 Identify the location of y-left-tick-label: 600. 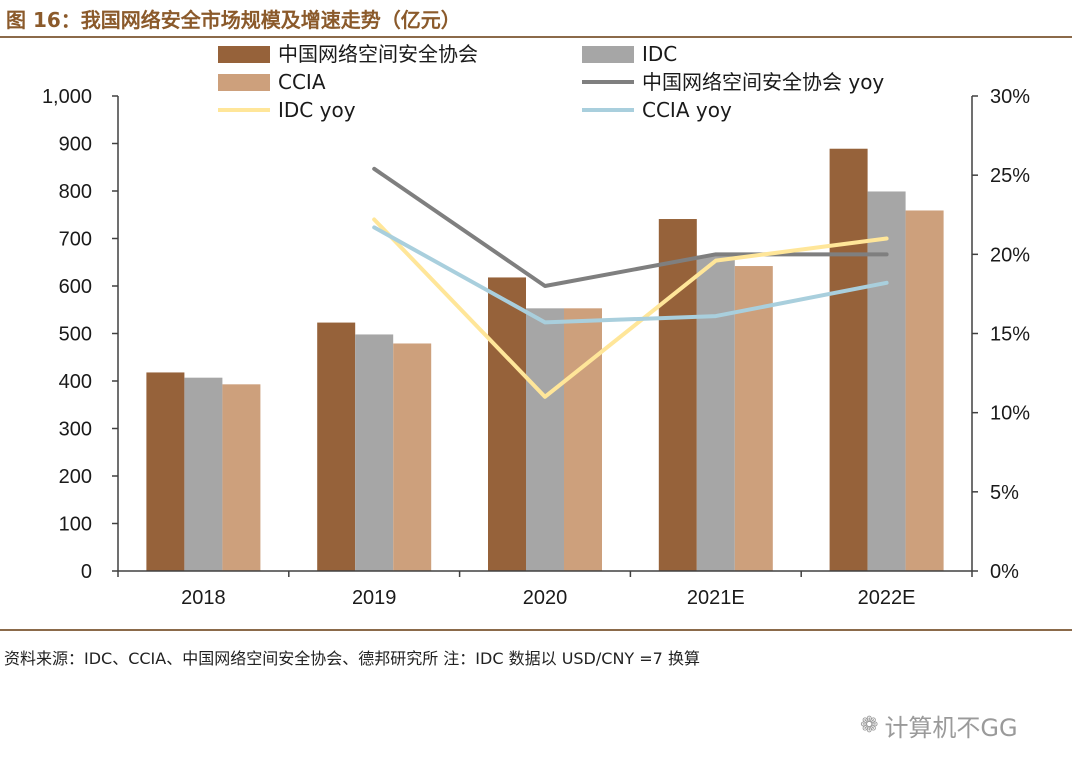
(75, 287).